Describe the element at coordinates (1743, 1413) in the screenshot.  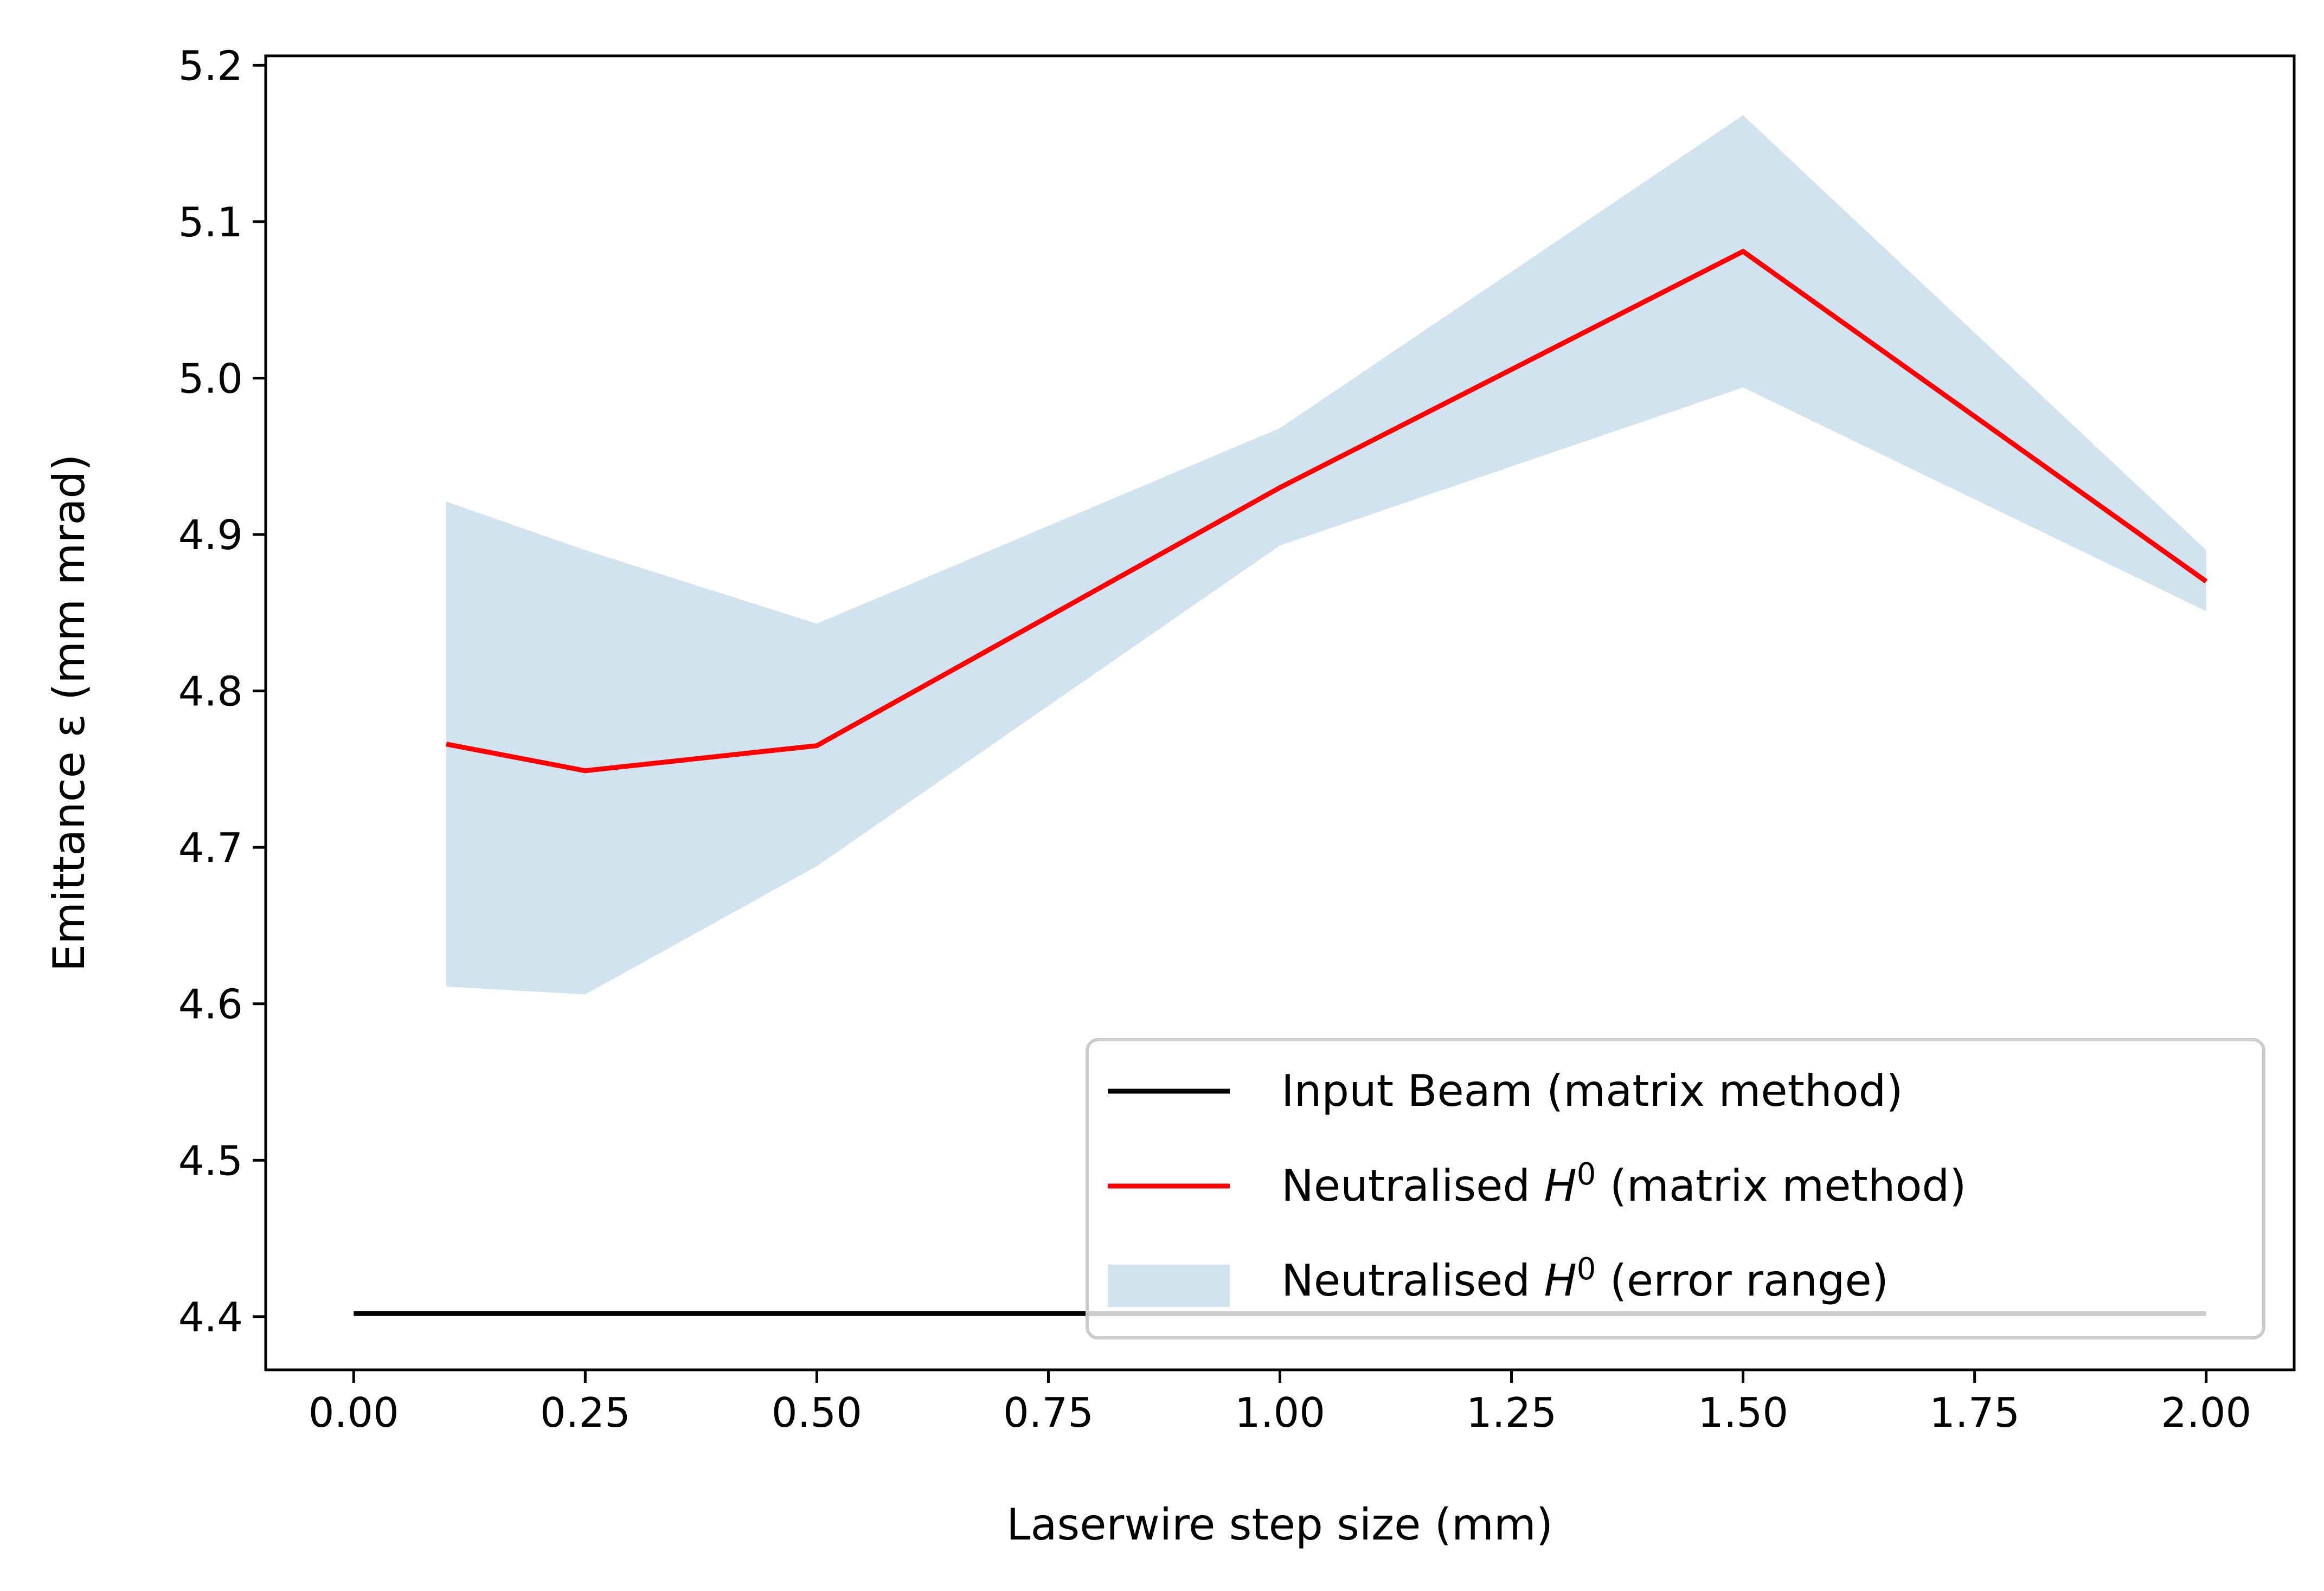
I see `x-tick-label: 1.50` at that location.